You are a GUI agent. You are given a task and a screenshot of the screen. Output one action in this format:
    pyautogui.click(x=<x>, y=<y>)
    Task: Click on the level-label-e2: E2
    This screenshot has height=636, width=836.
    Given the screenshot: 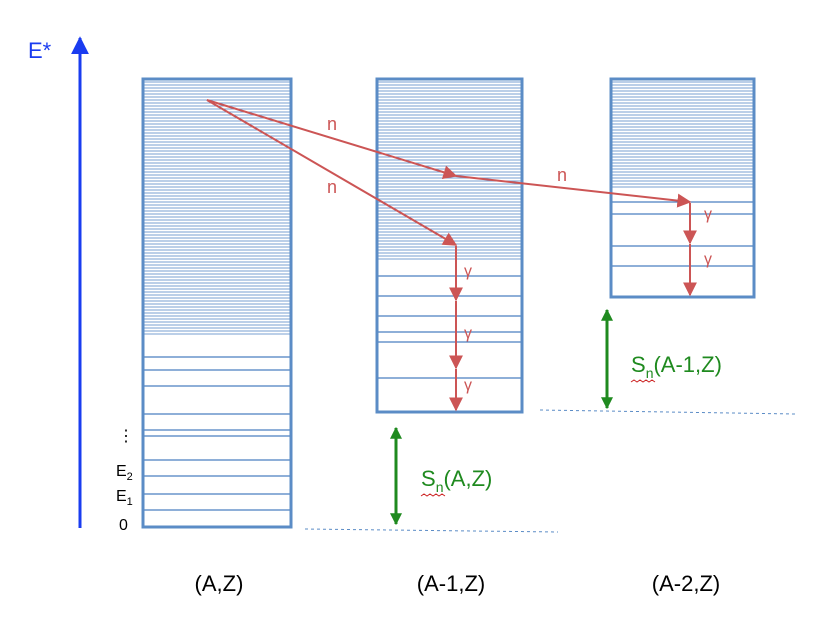 What is the action you would take?
    pyautogui.click(x=124, y=473)
    